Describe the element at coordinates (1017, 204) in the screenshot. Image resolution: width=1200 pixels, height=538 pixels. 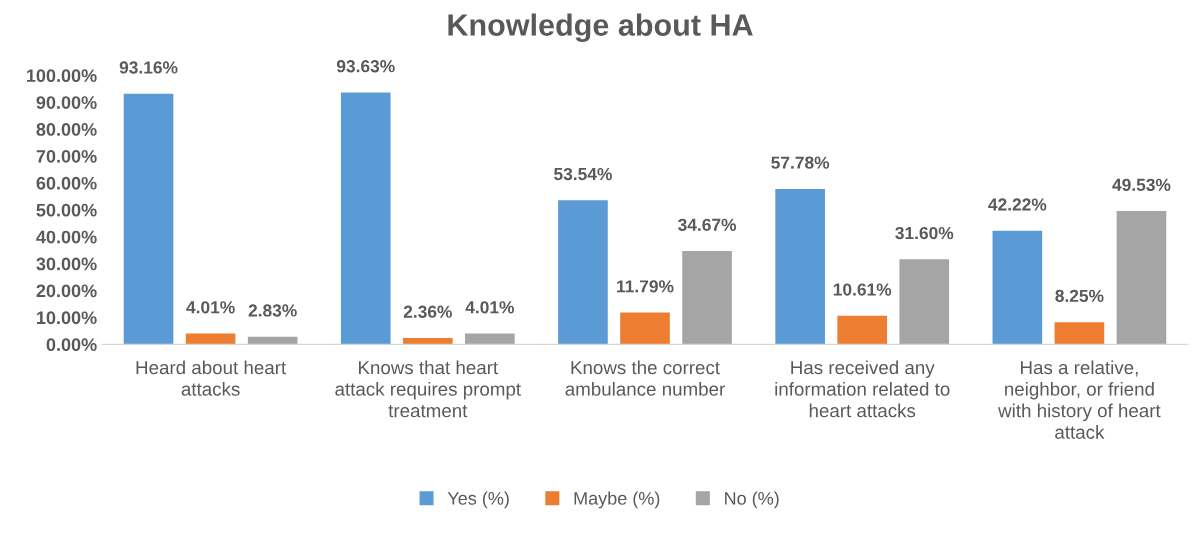
I see `data-label: 42.22%` at that location.